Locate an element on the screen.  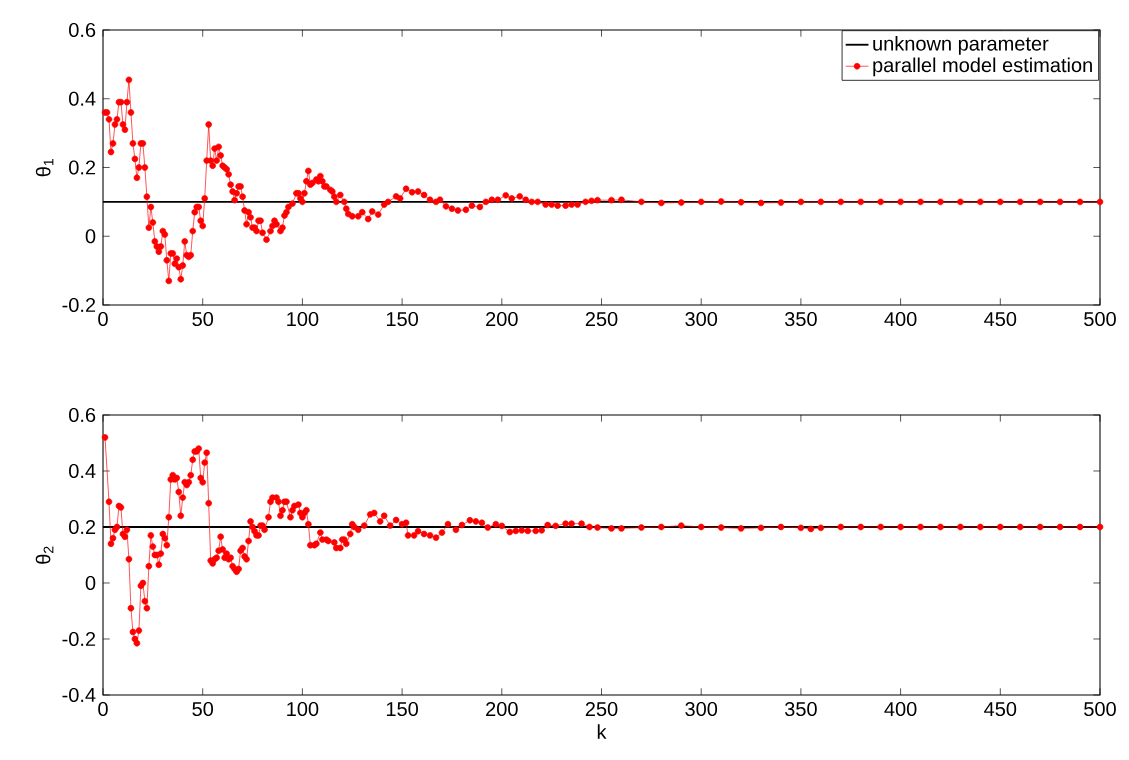
legend-label: unknown parameter is located at coordinates (961, 45).